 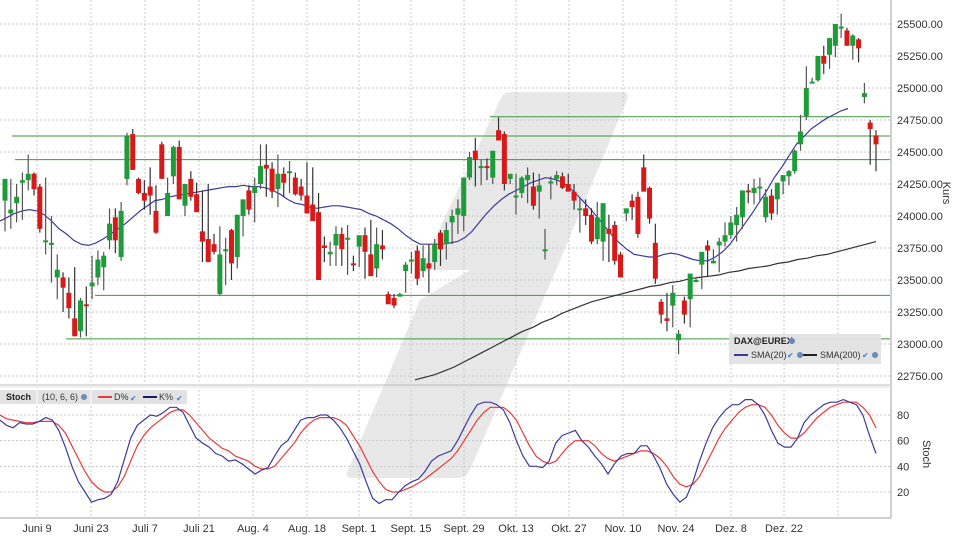 I want to click on price-tick-label: 25000.00, so click(x=920, y=89).